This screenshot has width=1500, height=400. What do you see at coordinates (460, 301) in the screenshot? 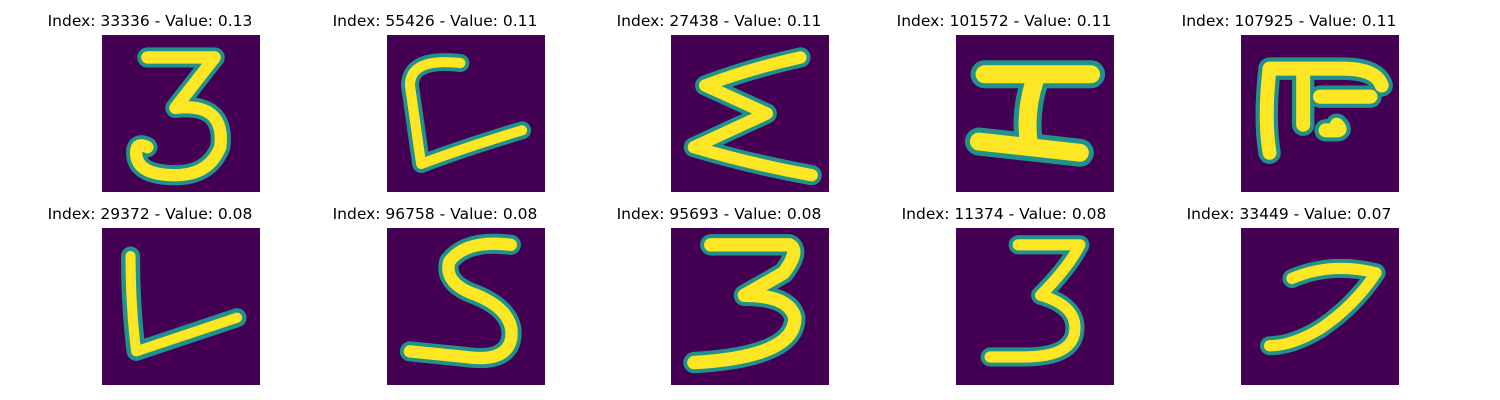
I see `digit-five-image` at bounding box center [460, 301].